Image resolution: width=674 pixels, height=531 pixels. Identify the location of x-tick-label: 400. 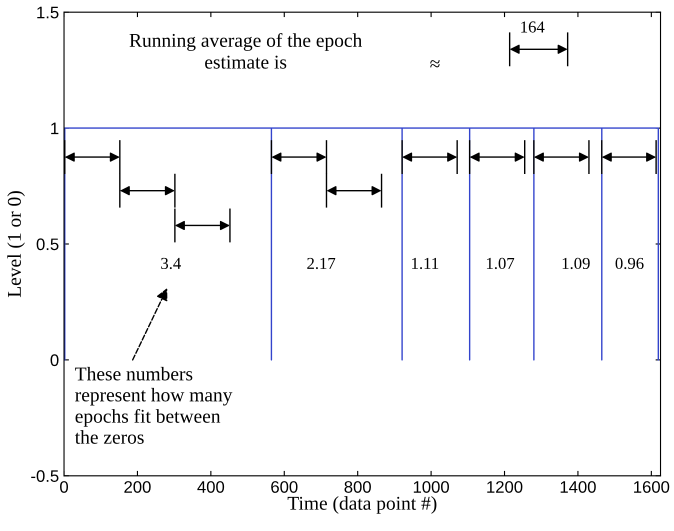
(210, 487).